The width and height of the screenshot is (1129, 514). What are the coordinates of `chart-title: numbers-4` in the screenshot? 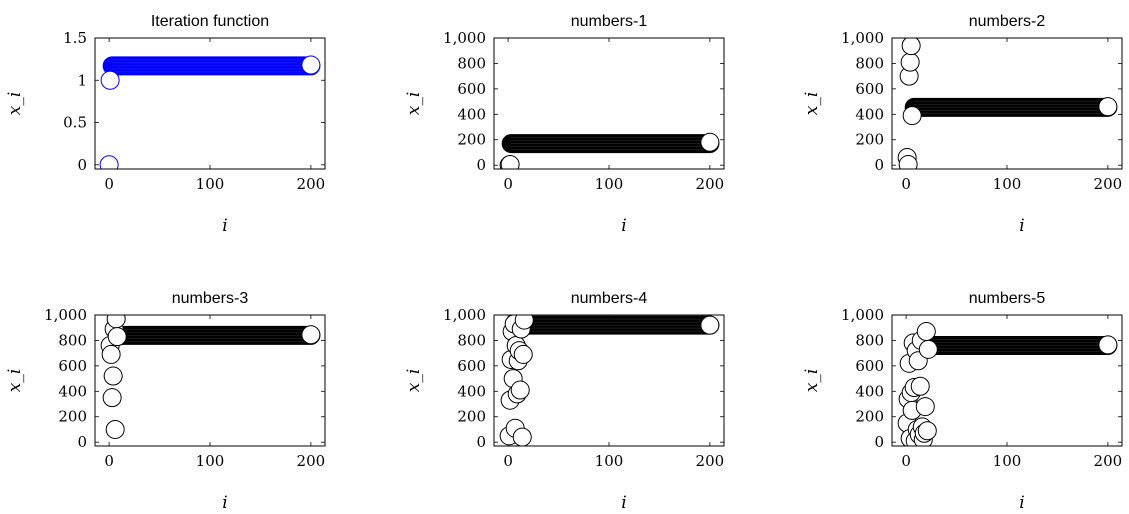 It's located at (609, 298).